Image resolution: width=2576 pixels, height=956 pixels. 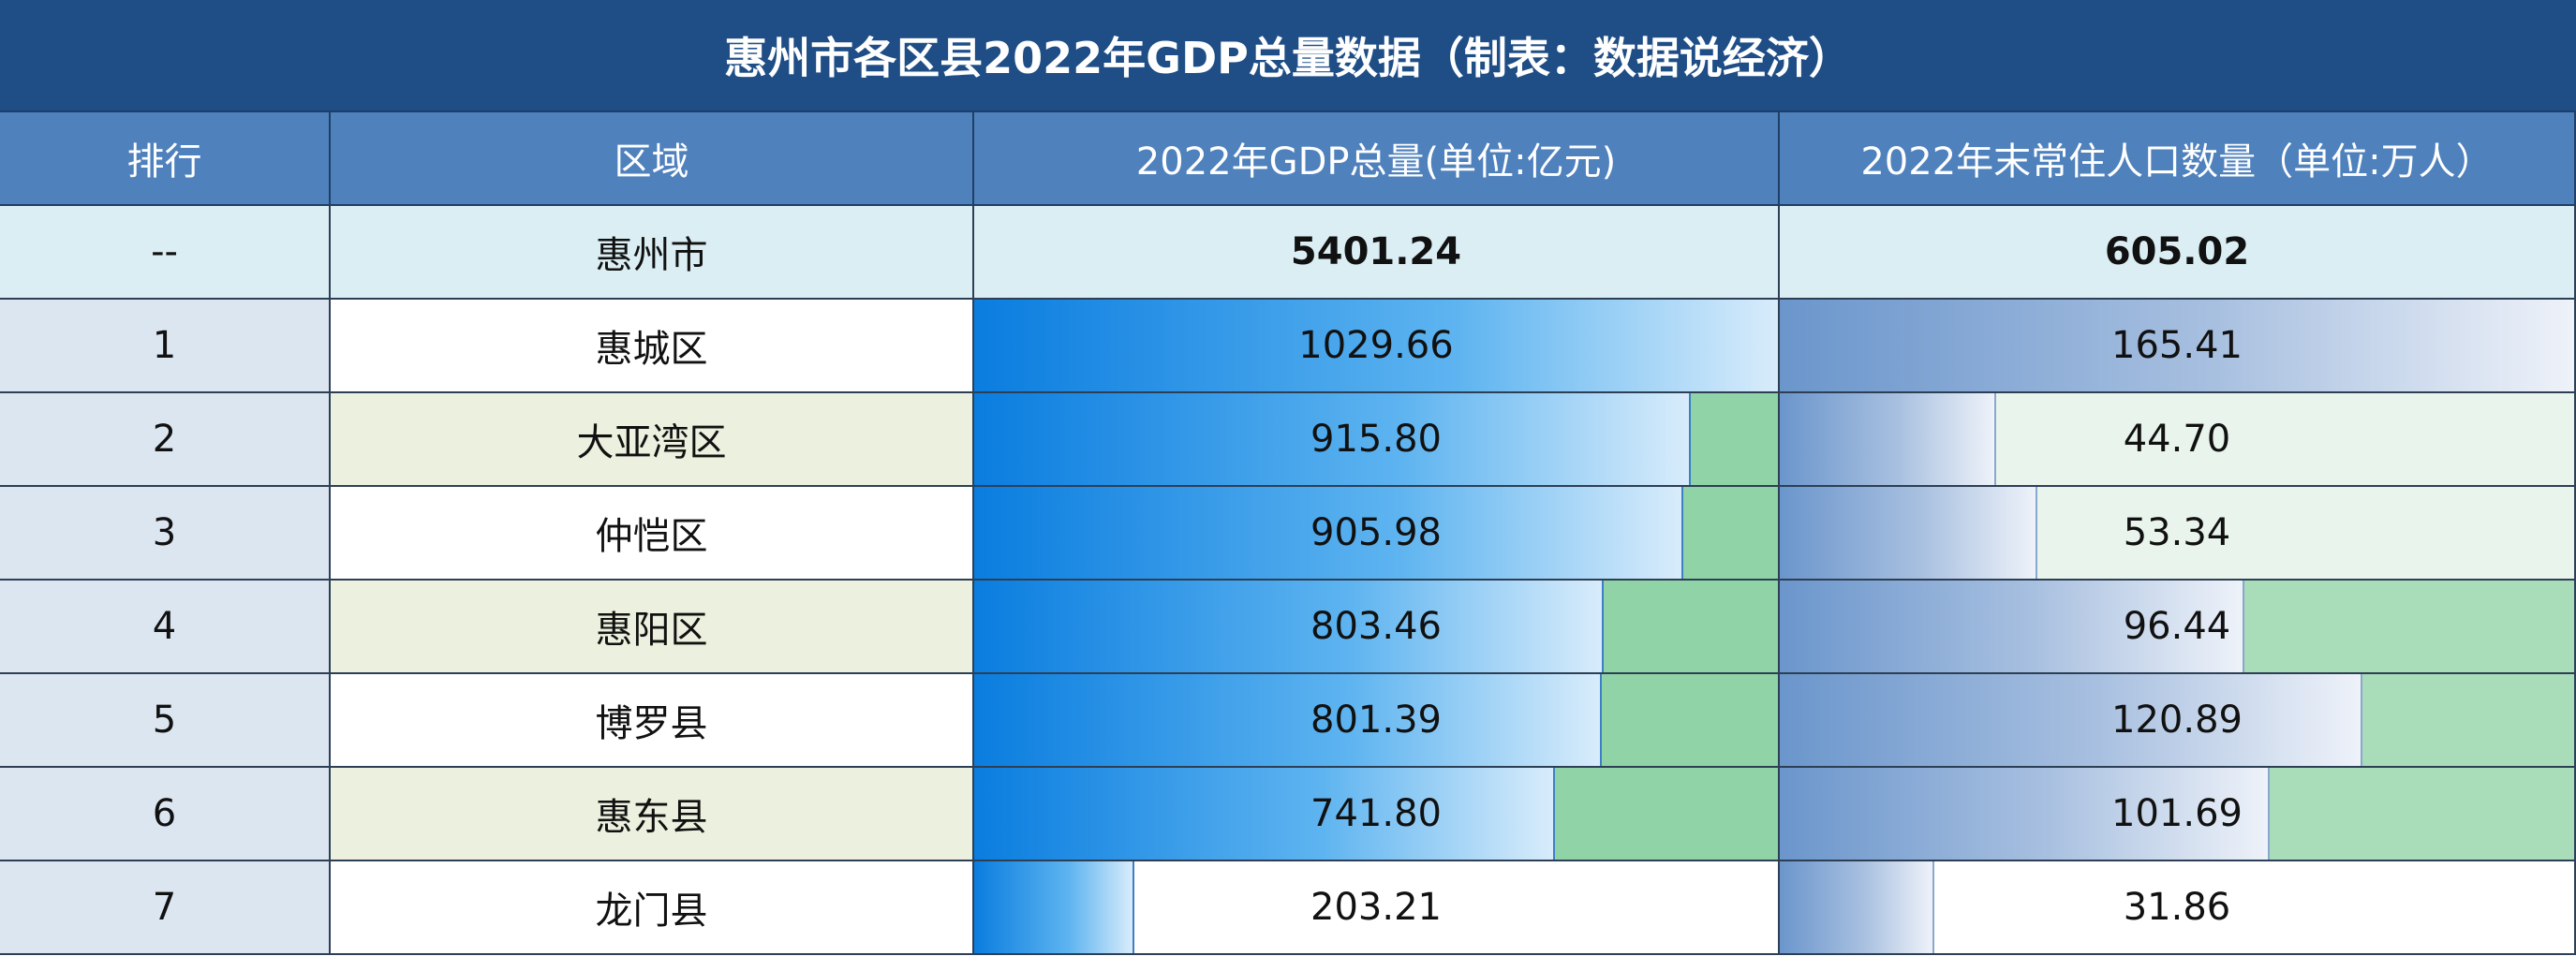 I want to click on population-cell: 101.69, so click(x=2178, y=814).